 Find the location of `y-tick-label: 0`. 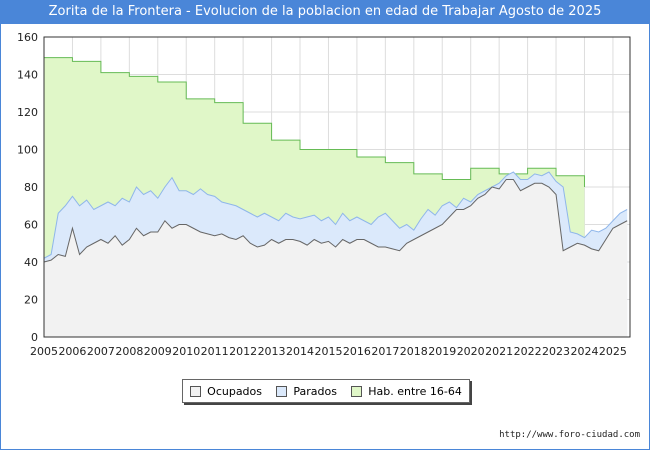

y-tick-label: 0 is located at coordinates (34, 337).